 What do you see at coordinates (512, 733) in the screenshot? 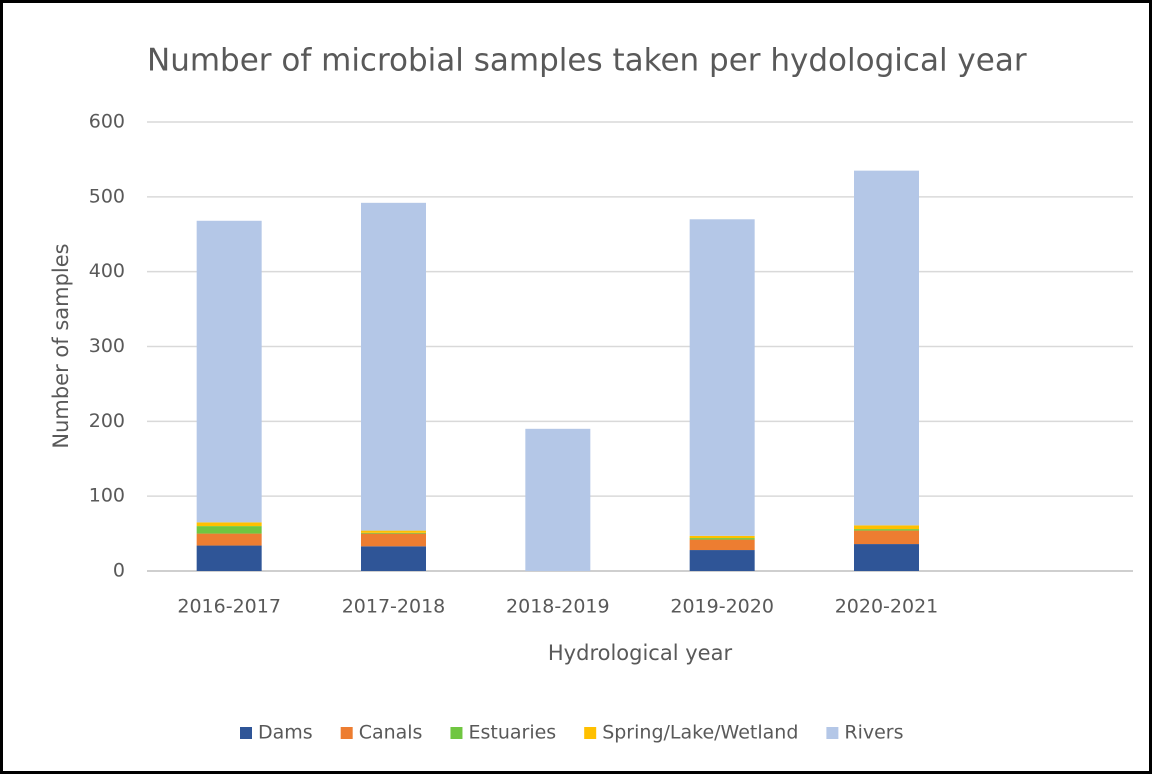
I see `legend-label: Estuaries` at bounding box center [512, 733].